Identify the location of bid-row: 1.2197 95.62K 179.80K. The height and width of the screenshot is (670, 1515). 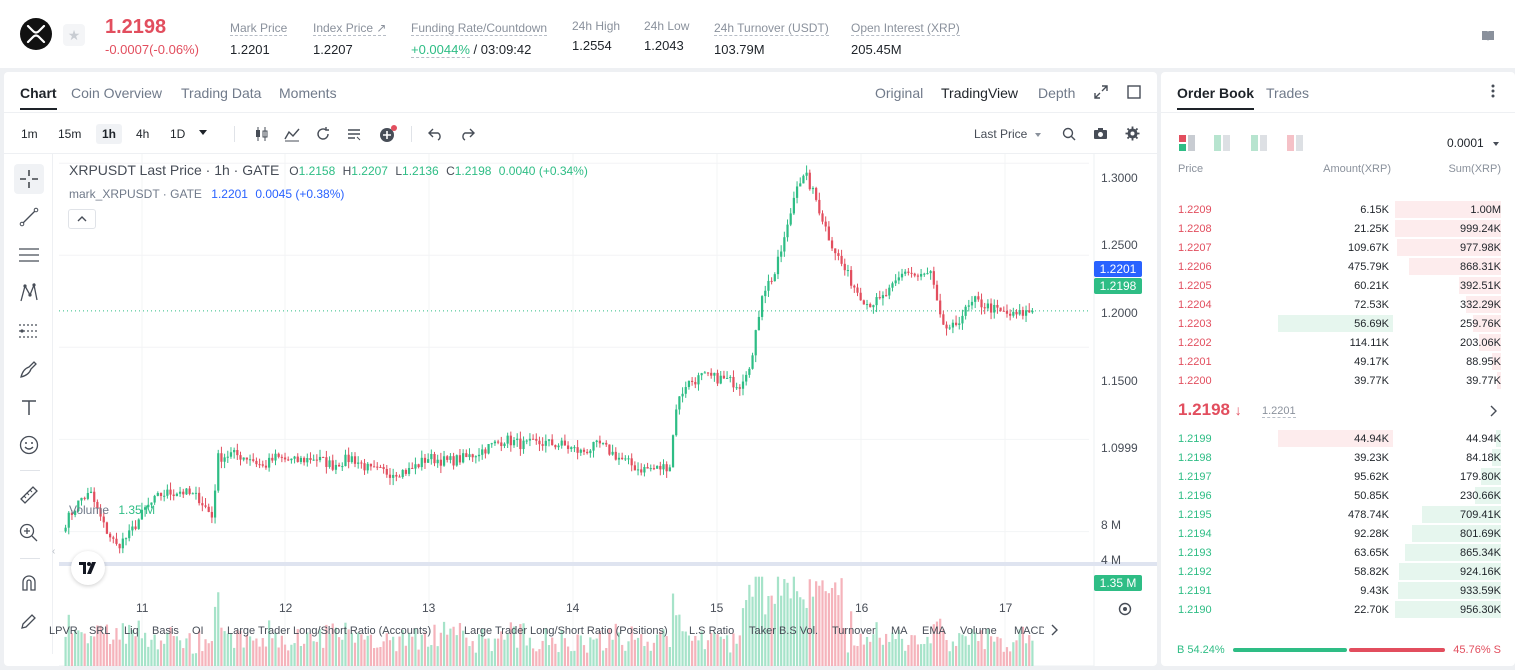
(1338, 476).